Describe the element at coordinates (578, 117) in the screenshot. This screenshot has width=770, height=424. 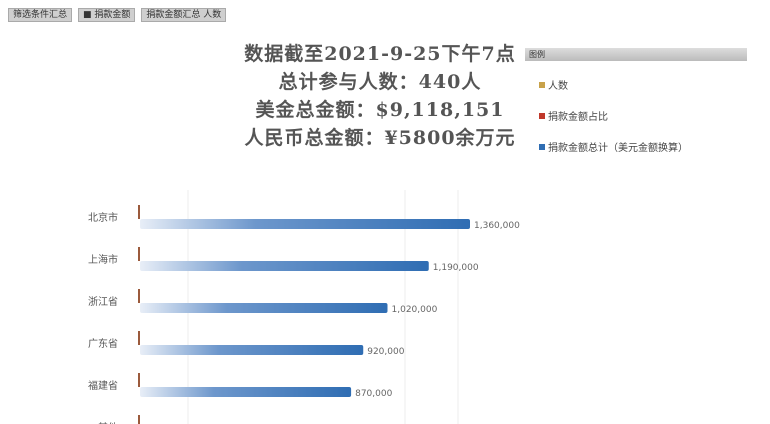
I see `legend-label: 捐款金额占比` at that location.